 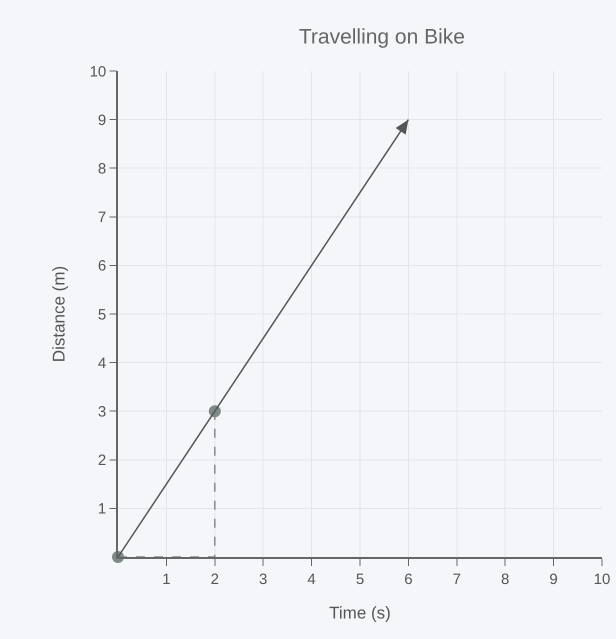 What do you see at coordinates (102, 363) in the screenshot?
I see `y-tick-label: 4` at bounding box center [102, 363].